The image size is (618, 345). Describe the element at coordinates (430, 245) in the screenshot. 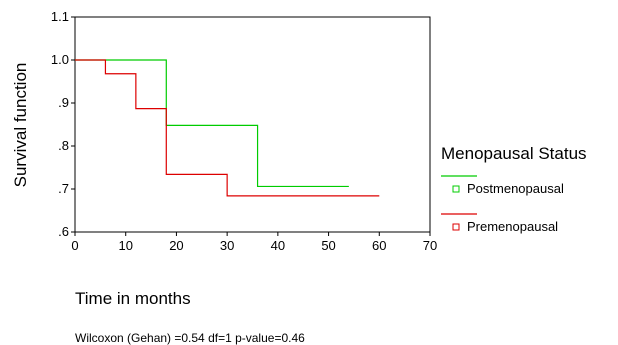

I see `x-tick-label: 70` at that location.